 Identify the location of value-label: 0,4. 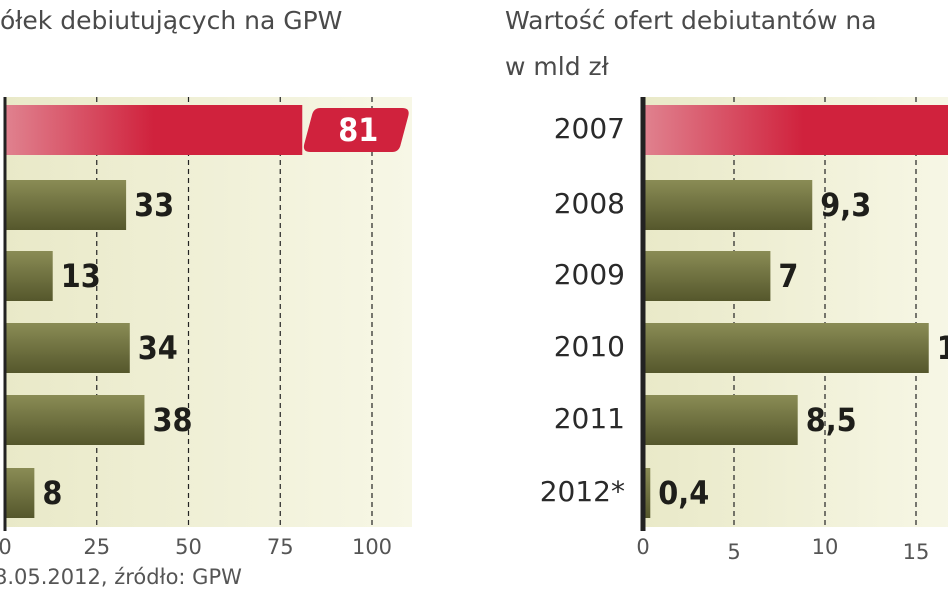
(683, 493).